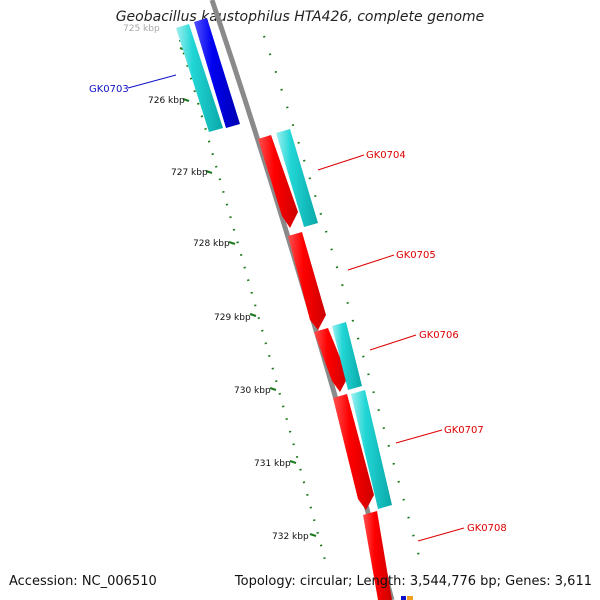  I want to click on partial-orange-feature, so click(410, 598).